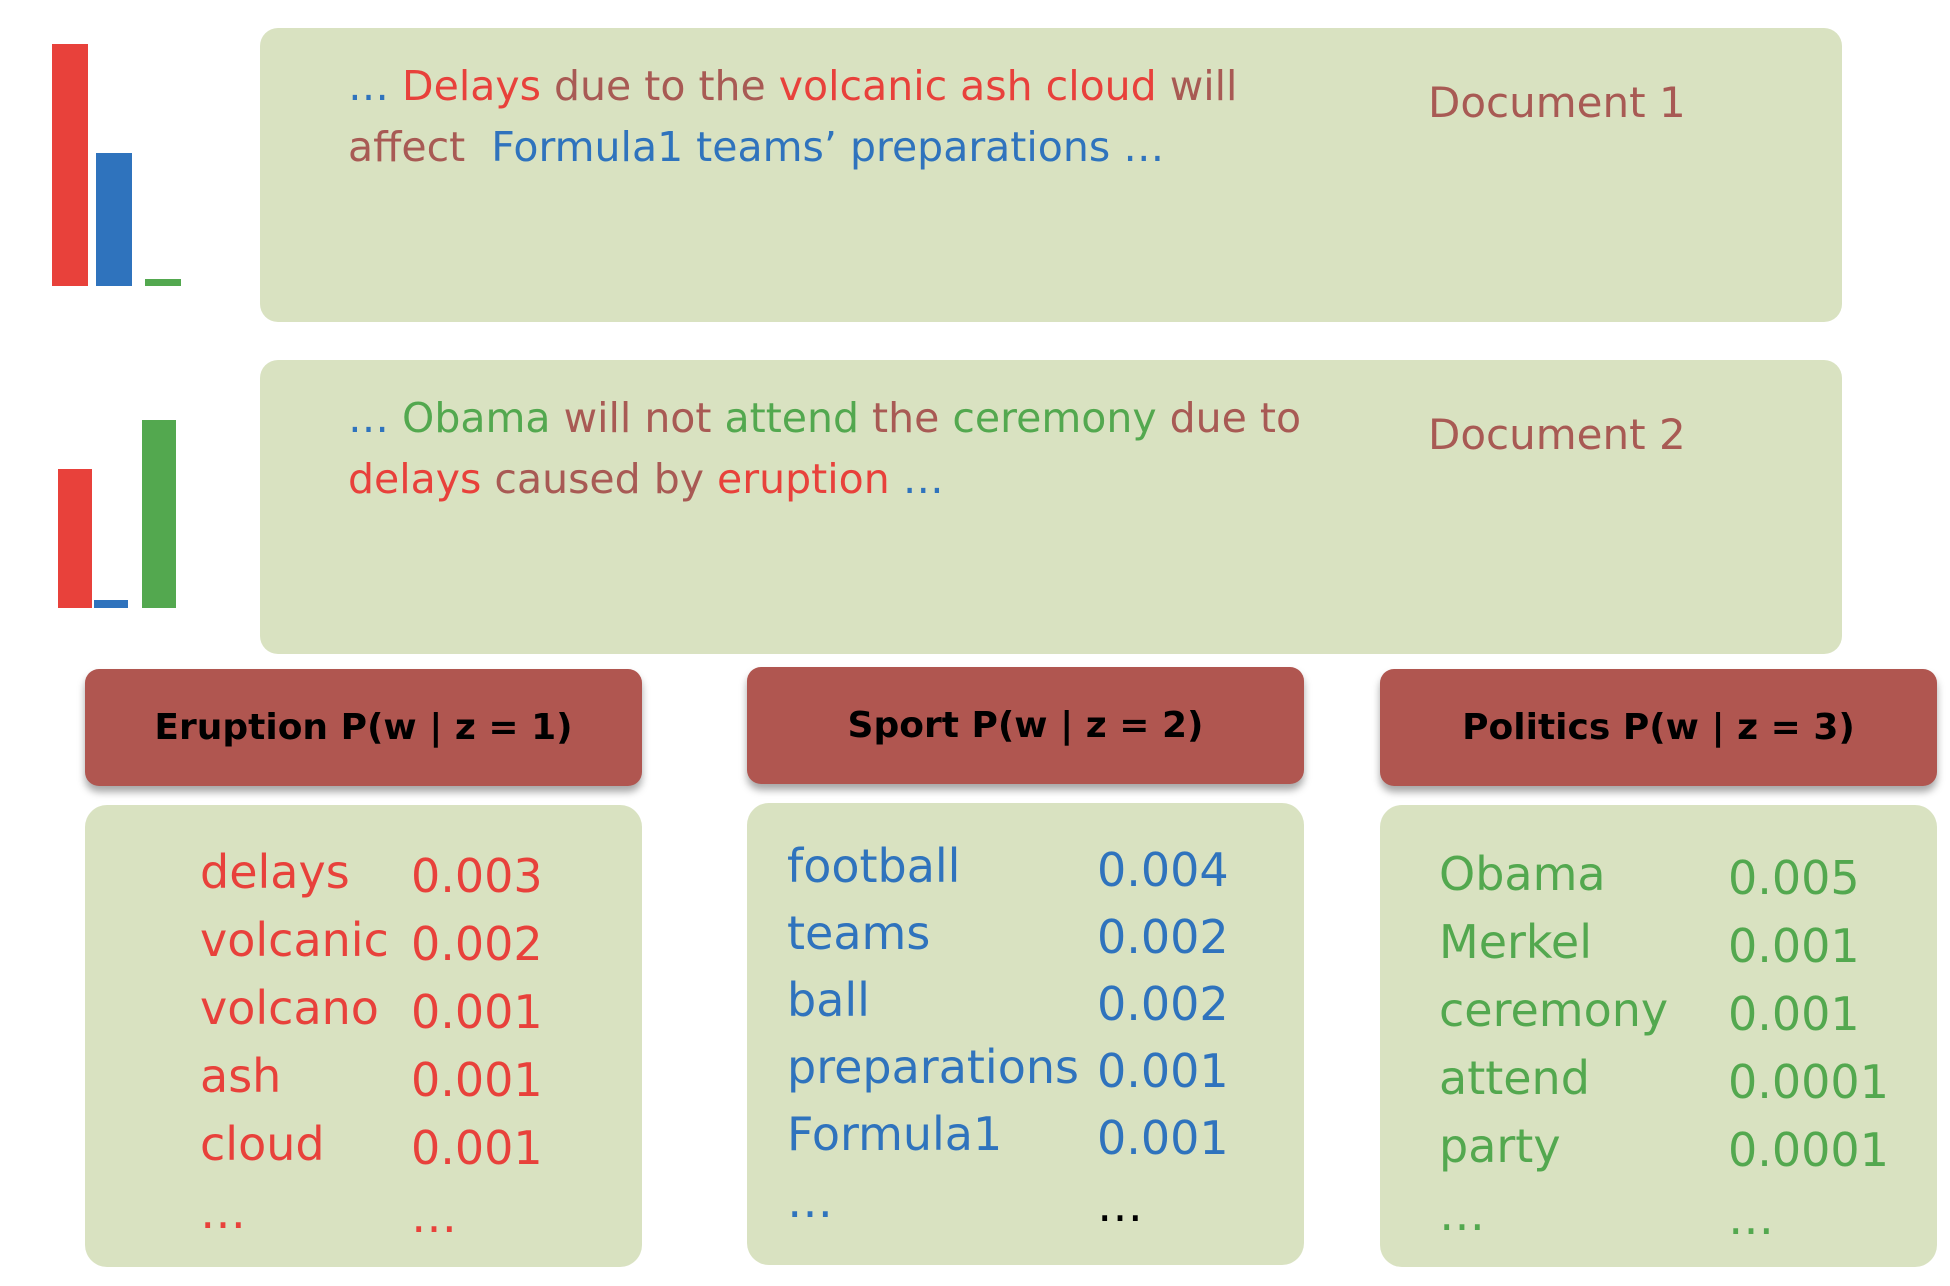 The width and height of the screenshot is (1950, 1286). I want to click on topic-word: Merkel, so click(1515, 942).